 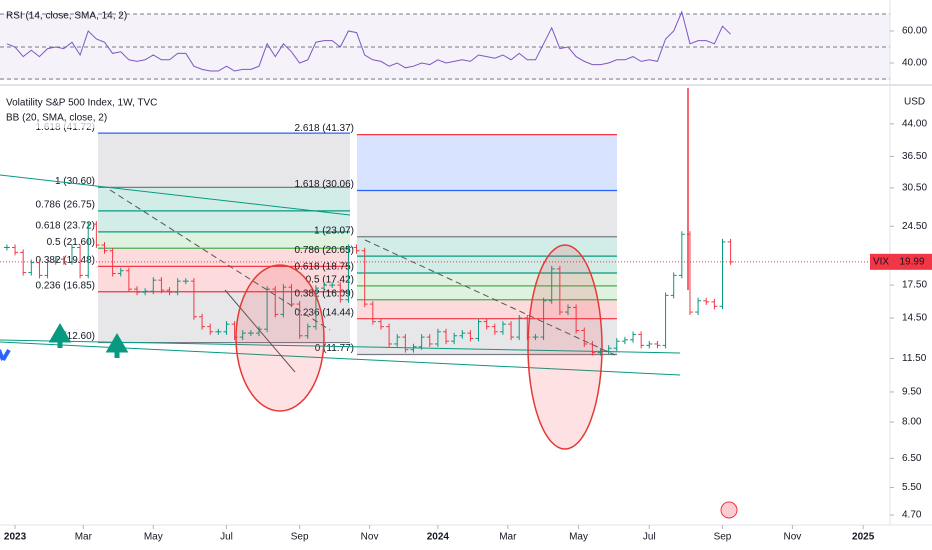 What do you see at coordinates (912, 487) in the screenshot?
I see `y-tick-label: 5.50` at bounding box center [912, 487].